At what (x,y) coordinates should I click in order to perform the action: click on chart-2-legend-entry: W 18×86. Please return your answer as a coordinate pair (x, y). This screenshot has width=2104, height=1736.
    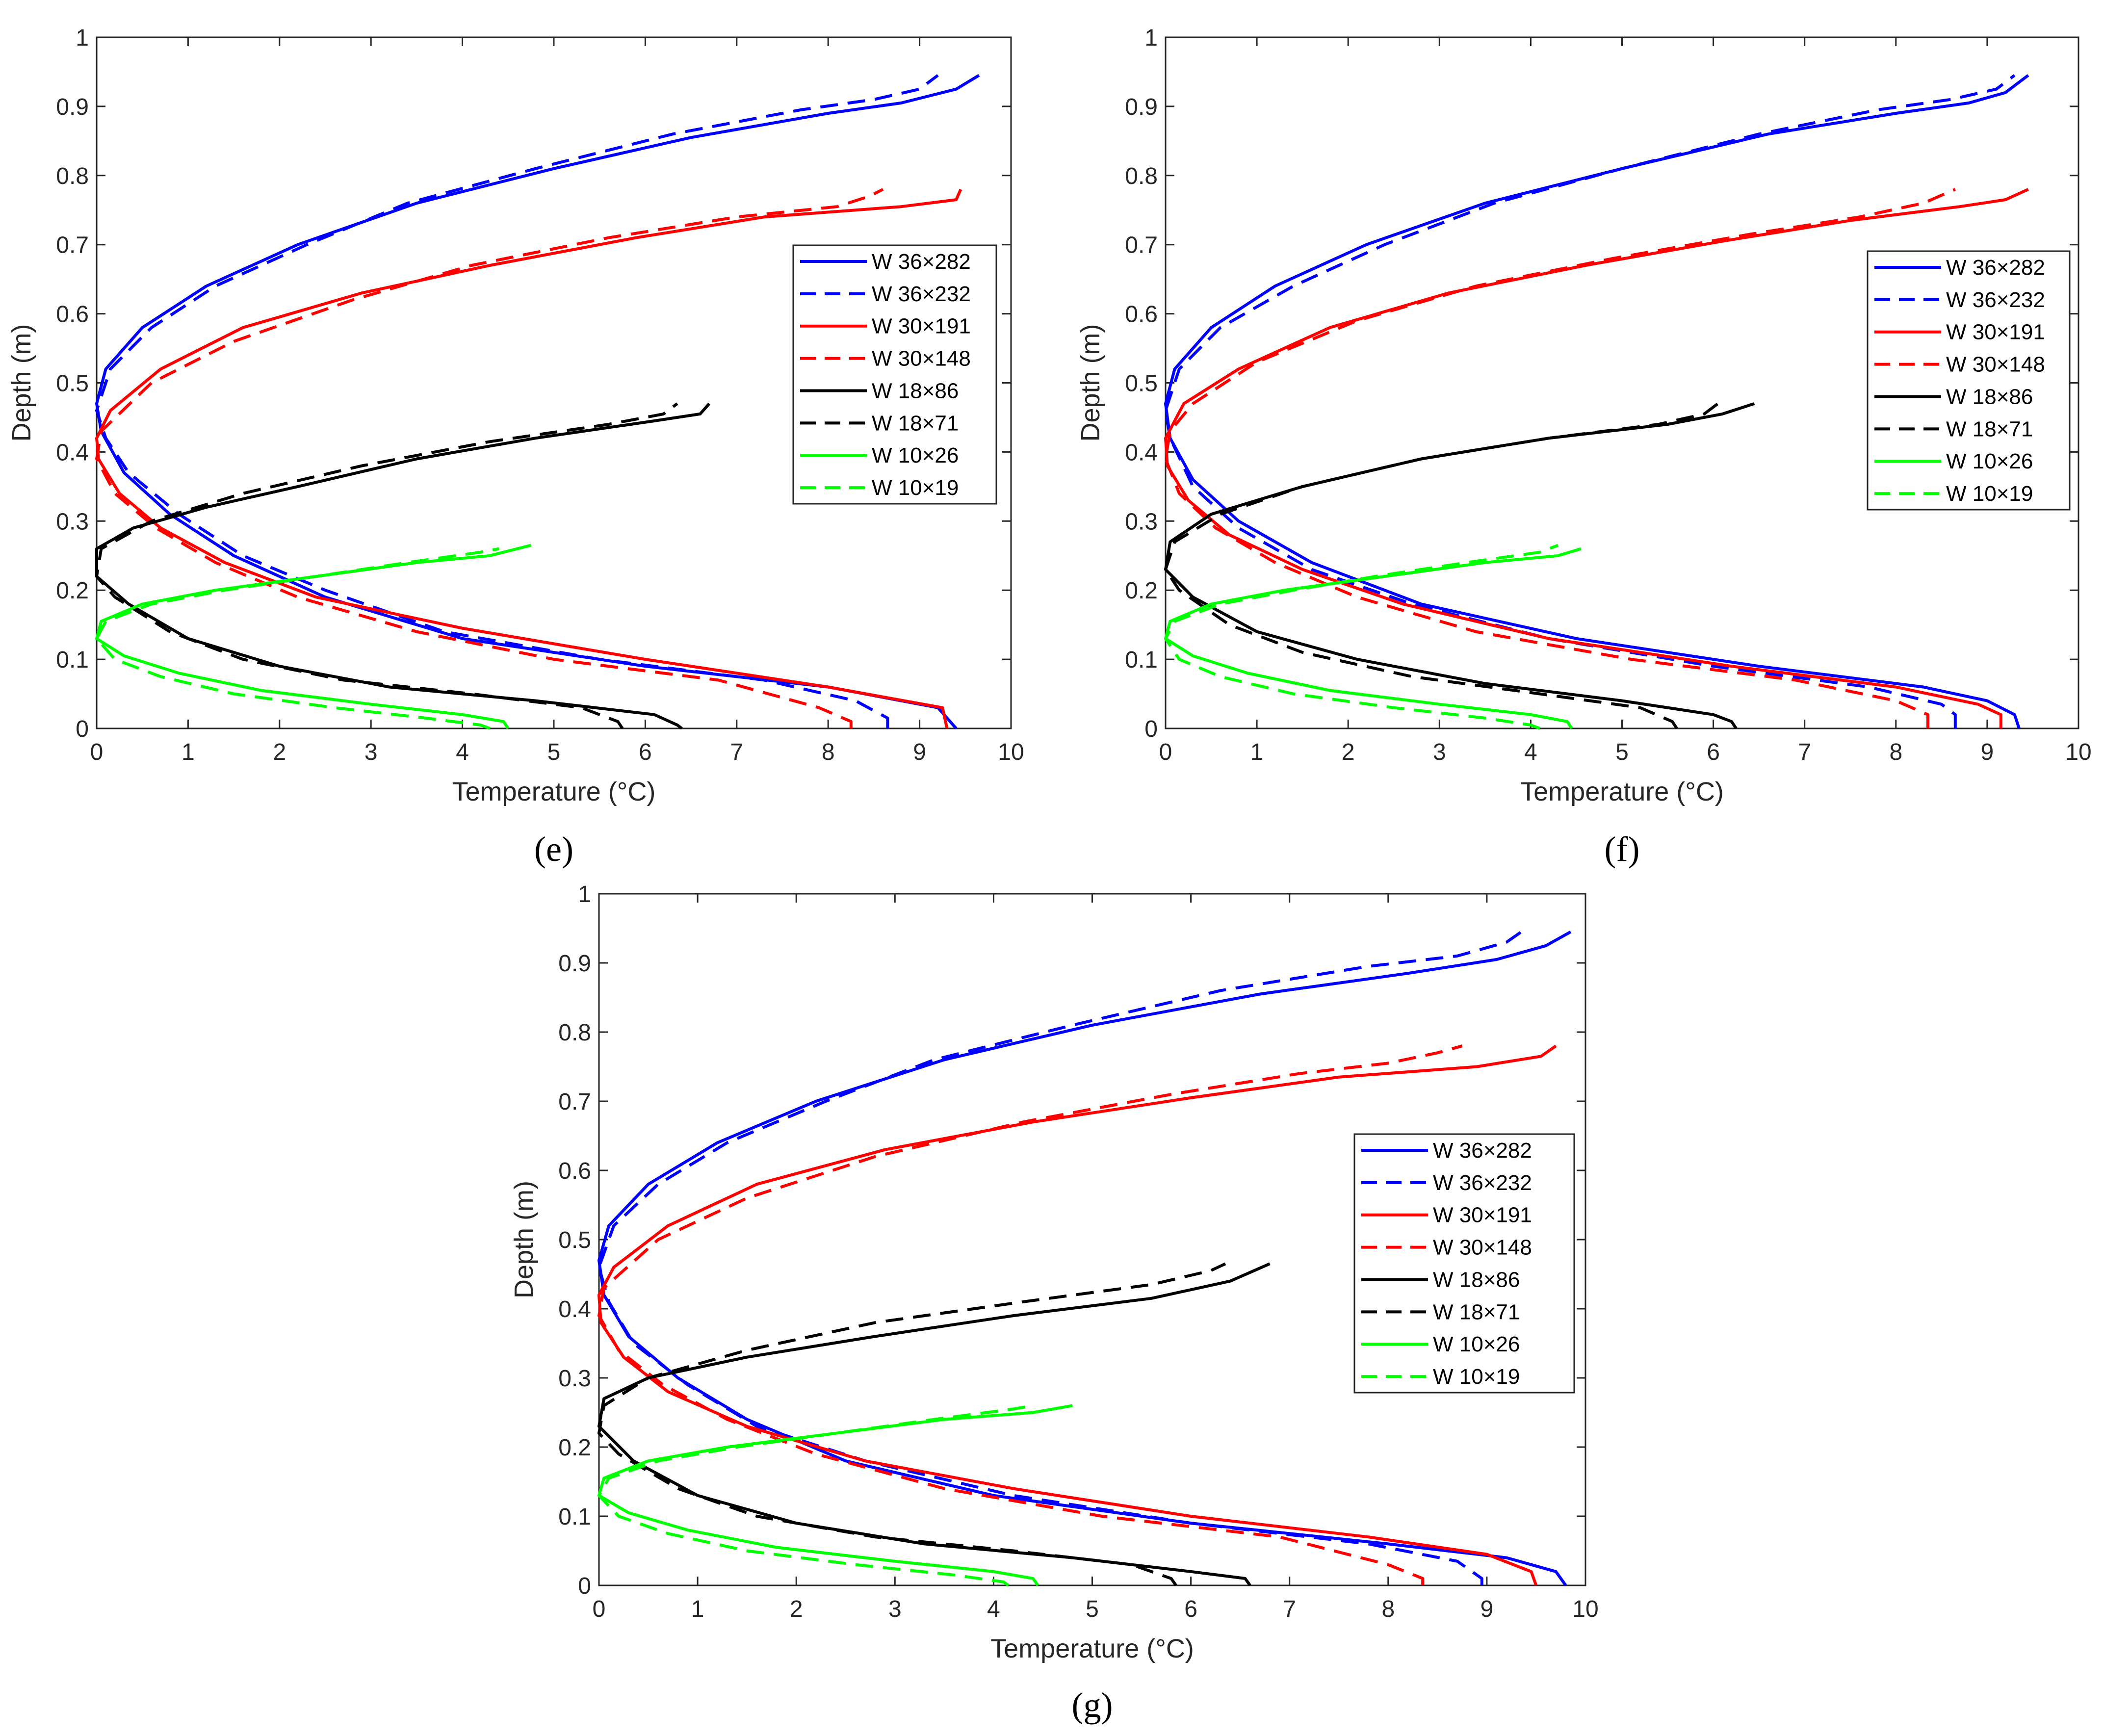
    Looking at the image, I should click on (1476, 1280).